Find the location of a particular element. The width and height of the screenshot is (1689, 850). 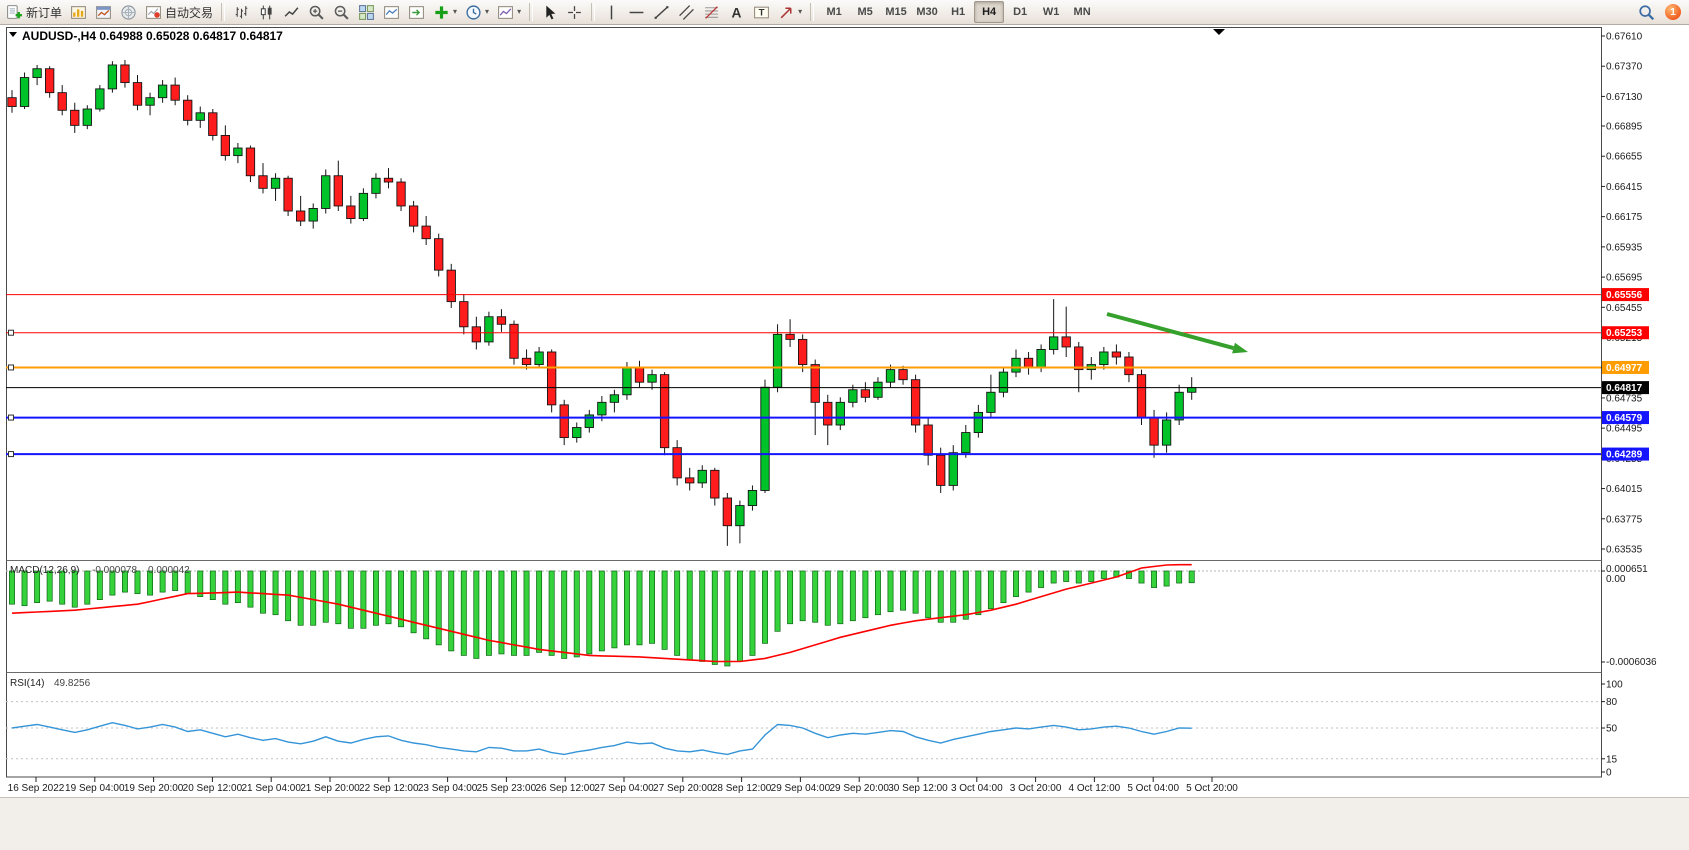

macd-value-main: -0.000078 is located at coordinates (114, 570).